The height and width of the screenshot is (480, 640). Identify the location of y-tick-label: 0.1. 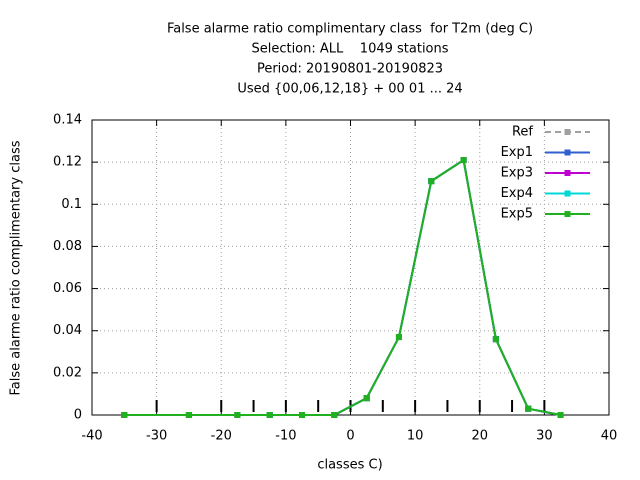
(71, 204).